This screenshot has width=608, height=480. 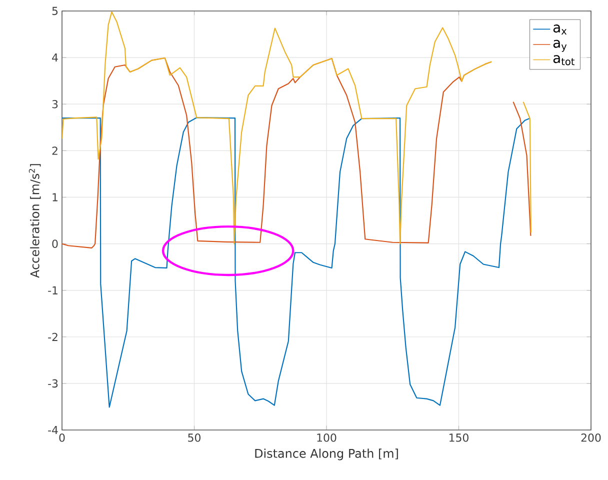 What do you see at coordinates (591, 438) in the screenshot?
I see `x-tick-label: 200` at bounding box center [591, 438].